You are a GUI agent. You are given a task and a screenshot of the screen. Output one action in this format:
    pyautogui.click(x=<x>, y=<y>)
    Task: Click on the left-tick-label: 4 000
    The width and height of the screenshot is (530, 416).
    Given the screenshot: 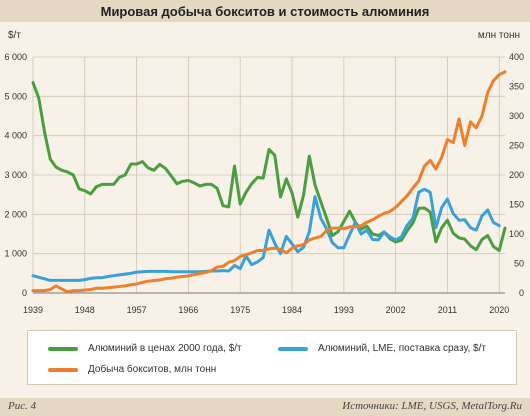 What is the action you would take?
    pyautogui.click(x=15, y=136)
    